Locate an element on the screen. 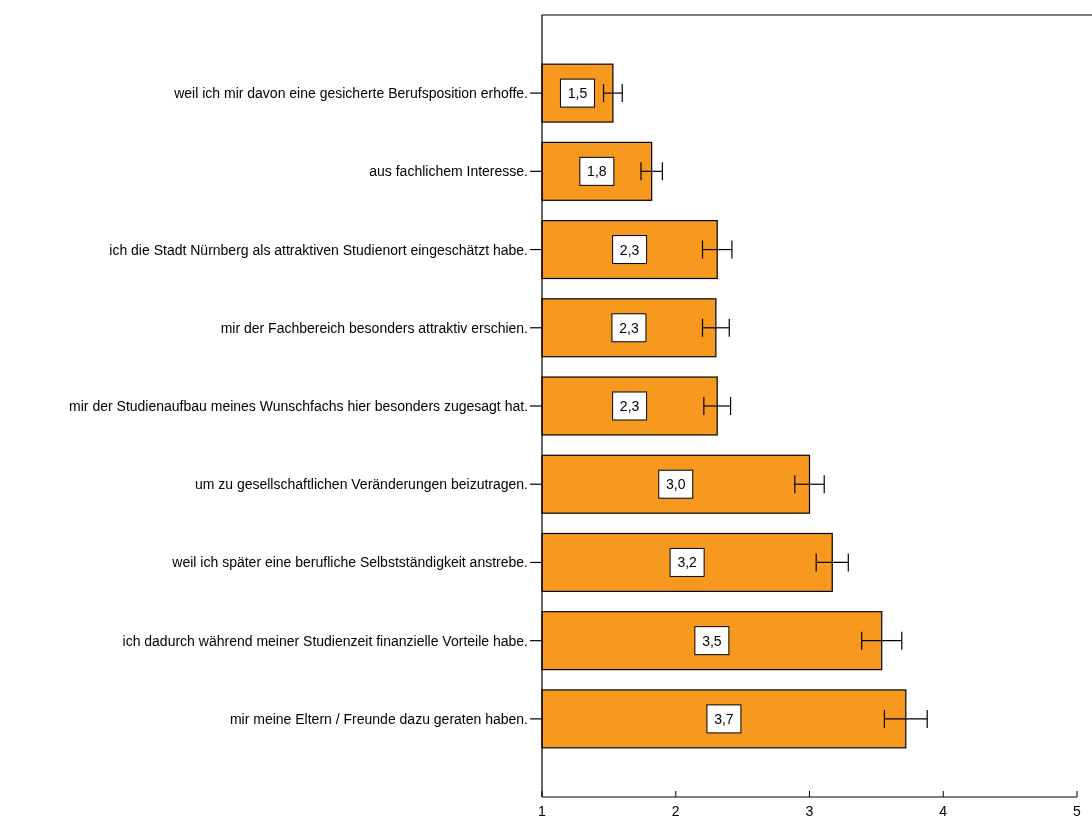 This screenshot has width=1092, height=828. y-tick-label: mir der Studienaufbau meines Wunschfachs hier besonders zugesagt hat. is located at coordinates (298, 406).